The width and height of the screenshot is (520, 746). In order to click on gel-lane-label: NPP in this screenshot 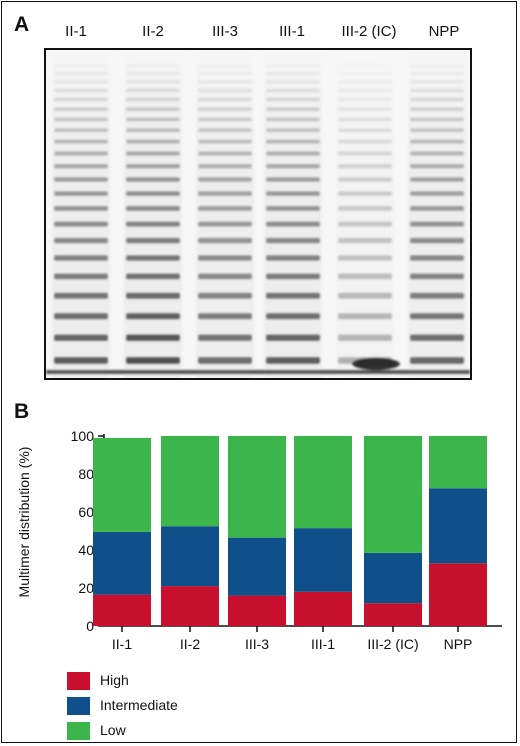, I will do `click(444, 31)`.